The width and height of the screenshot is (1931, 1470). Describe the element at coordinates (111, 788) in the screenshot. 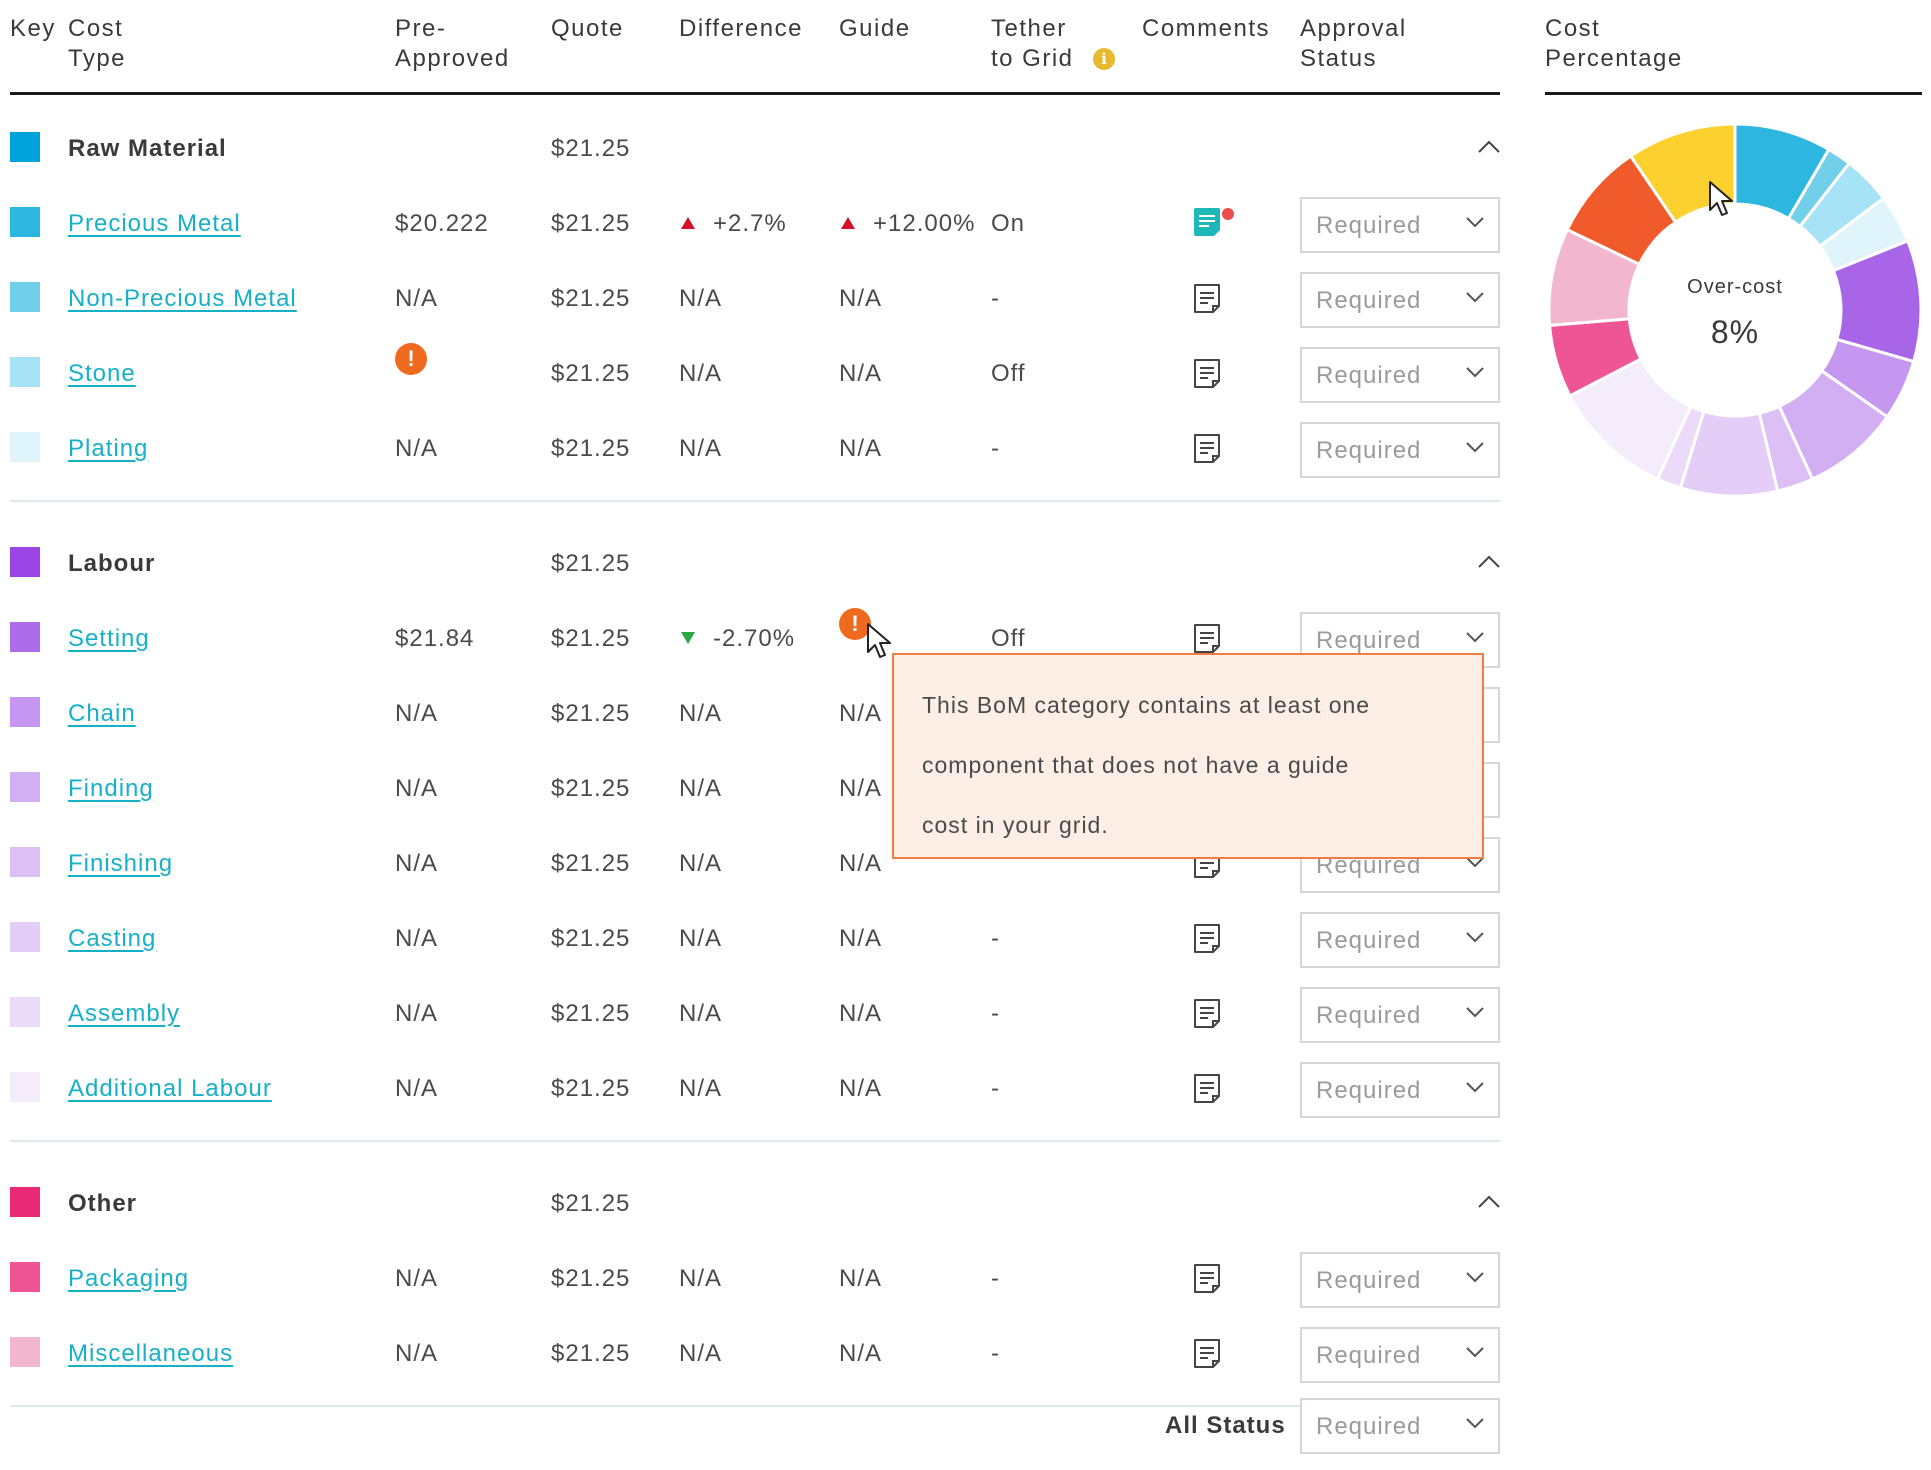

I see `cost-type-link: Finding` at that location.